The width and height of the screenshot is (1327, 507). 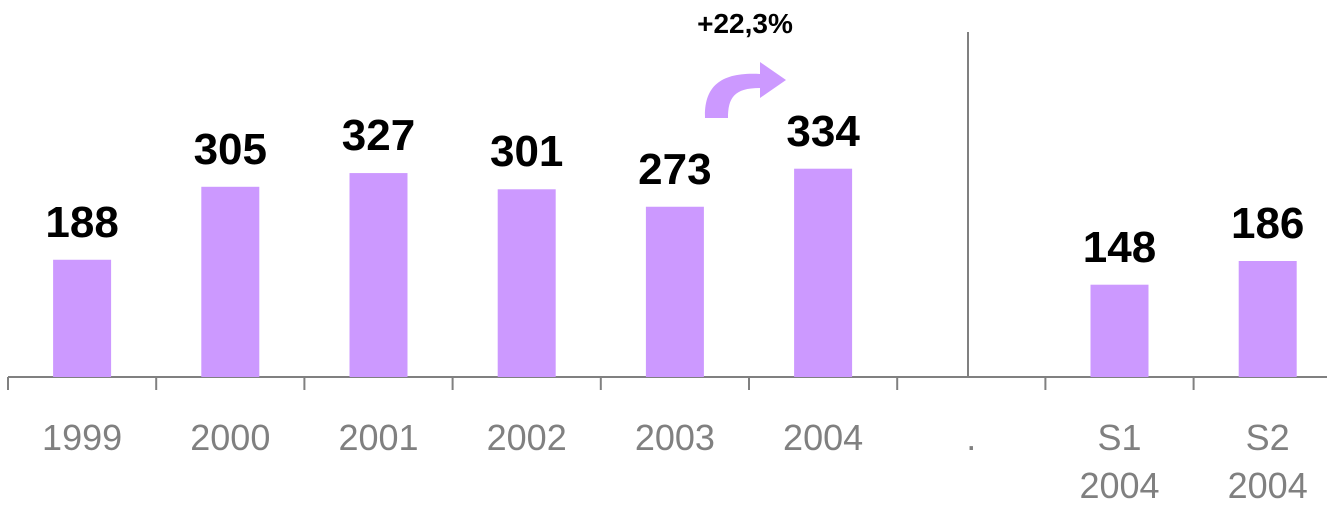 What do you see at coordinates (745, 23) in the screenshot?
I see `annotation: +22,3%` at bounding box center [745, 23].